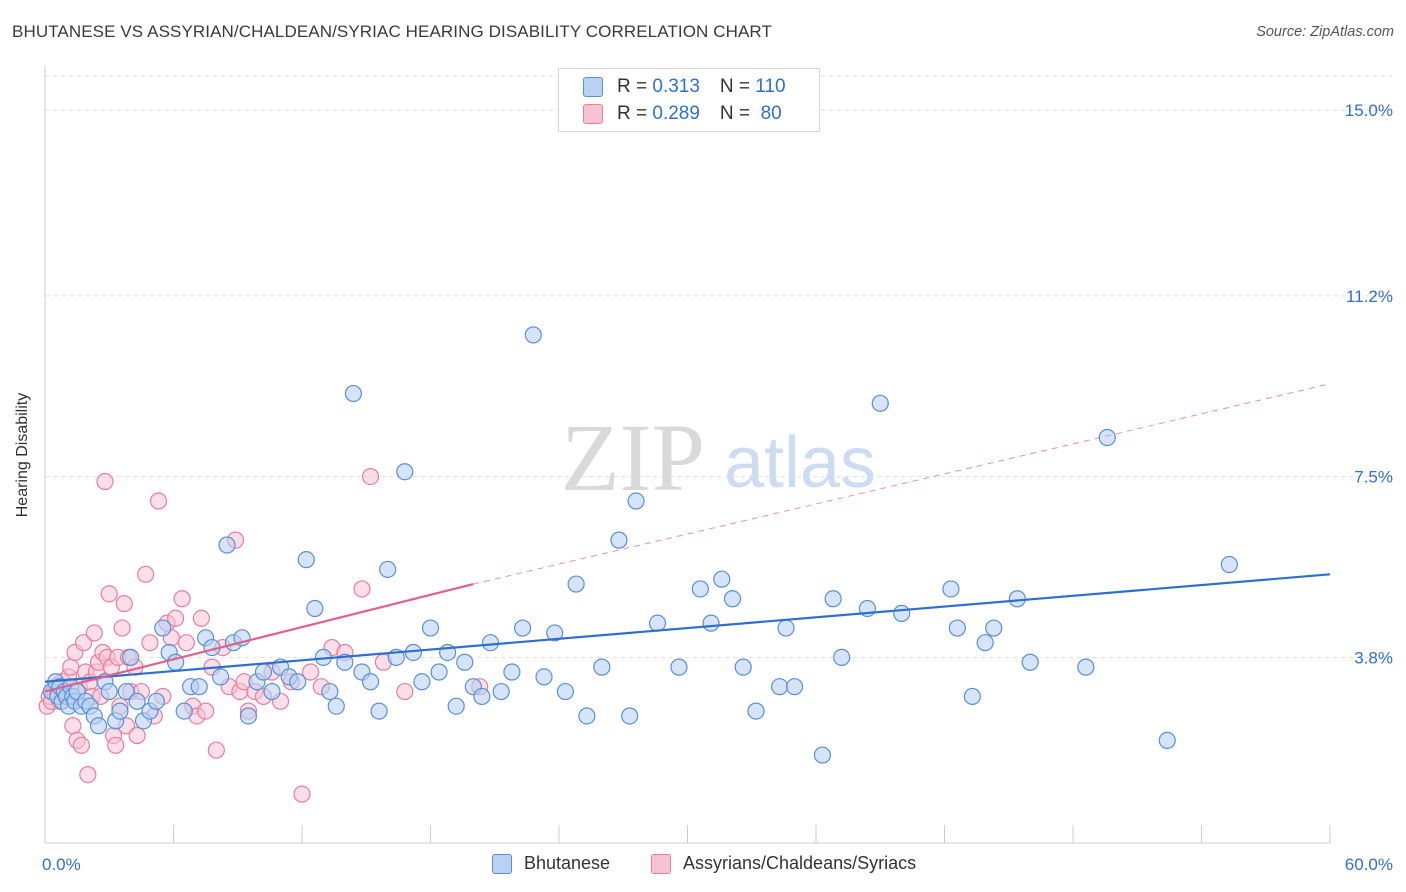 Image resolution: width=1406 pixels, height=892 pixels. I want to click on legend-swatch-bhutanese, so click(593, 87).